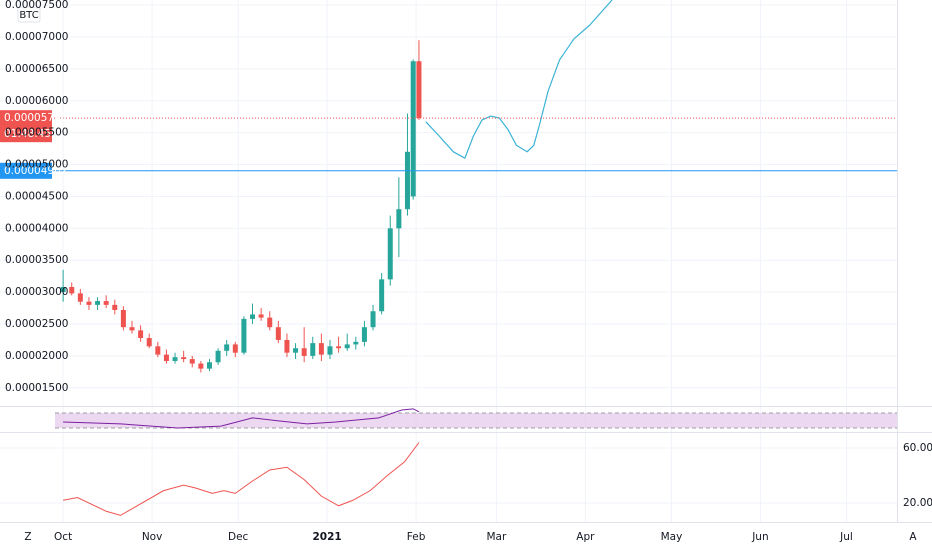 Image resolution: width=932 pixels, height=550 pixels. I want to click on overlay: 0.00004902 0.00005727 01:48:45, so click(33, 144).